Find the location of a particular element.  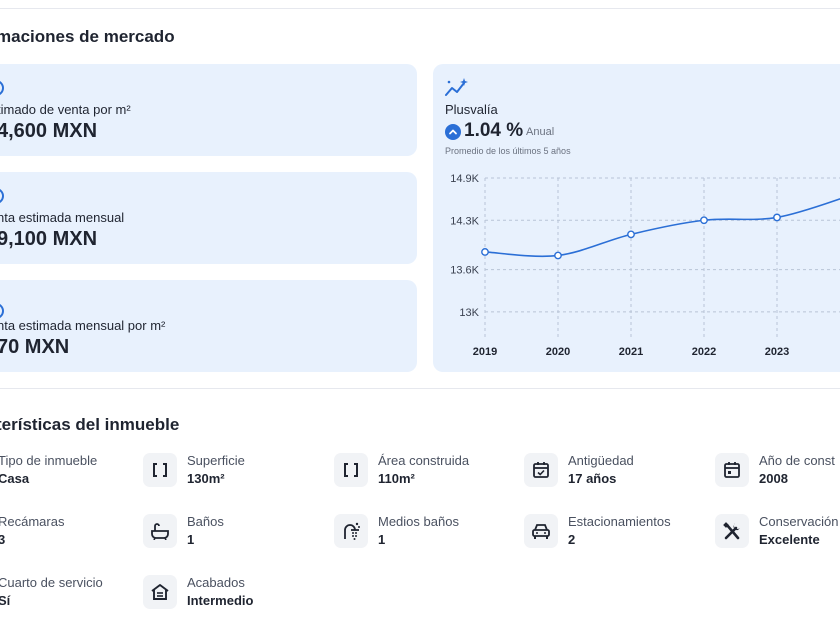

tools-icon is located at coordinates (732, 531).